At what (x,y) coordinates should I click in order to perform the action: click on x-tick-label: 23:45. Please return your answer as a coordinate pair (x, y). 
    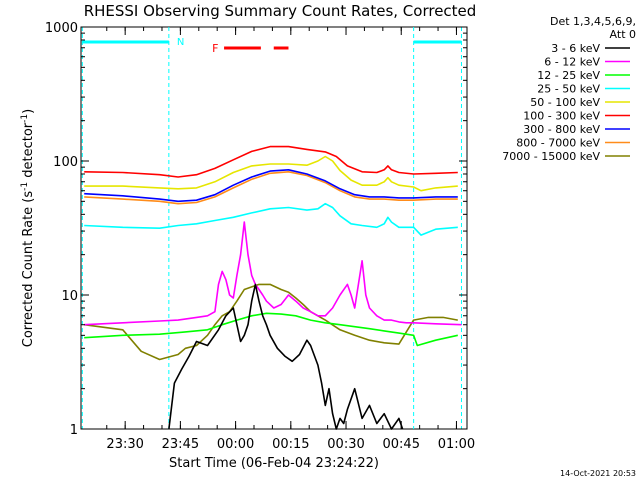
    Looking at the image, I should click on (180, 444).